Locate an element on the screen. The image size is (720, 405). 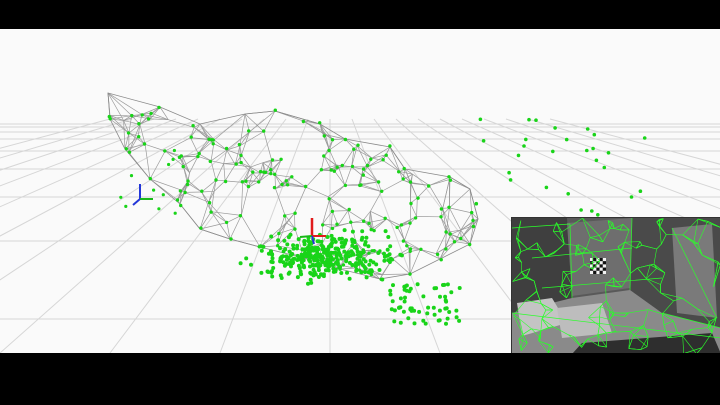
camera-frame is located at coordinates (616, 285).